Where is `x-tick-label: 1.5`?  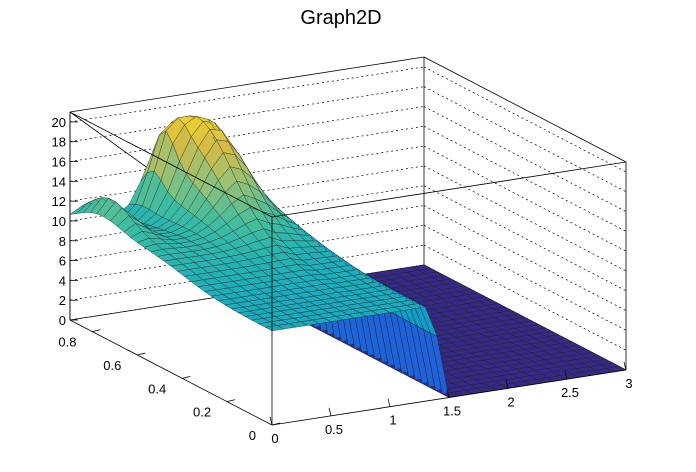 x-tick-label: 1.5 is located at coordinates (452, 411).